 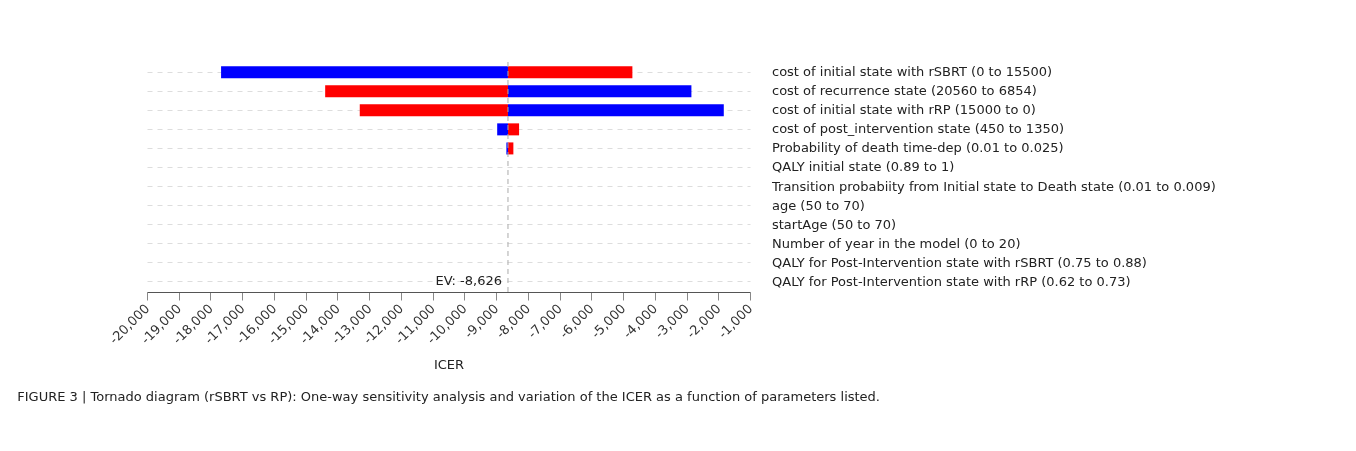 I want to click on ref-line-label: EV: -8,626, so click(x=468, y=280).